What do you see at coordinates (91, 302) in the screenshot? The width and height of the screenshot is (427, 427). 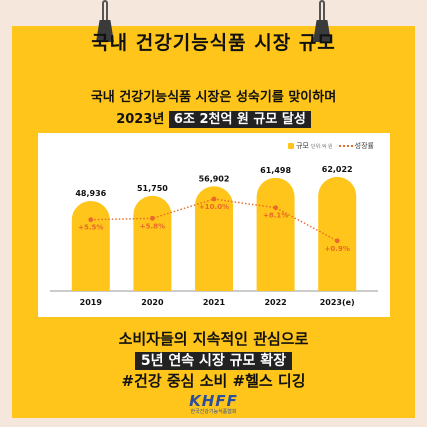 I see `x-tick-label: 2019` at bounding box center [91, 302].